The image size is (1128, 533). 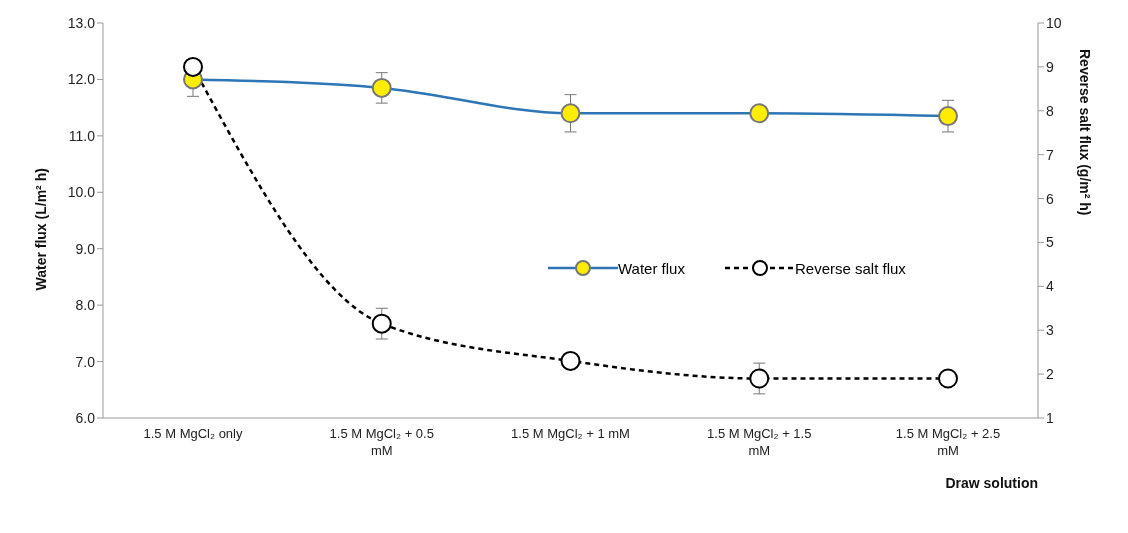 I want to click on y-tick-label: 13.0, so click(x=81, y=22).